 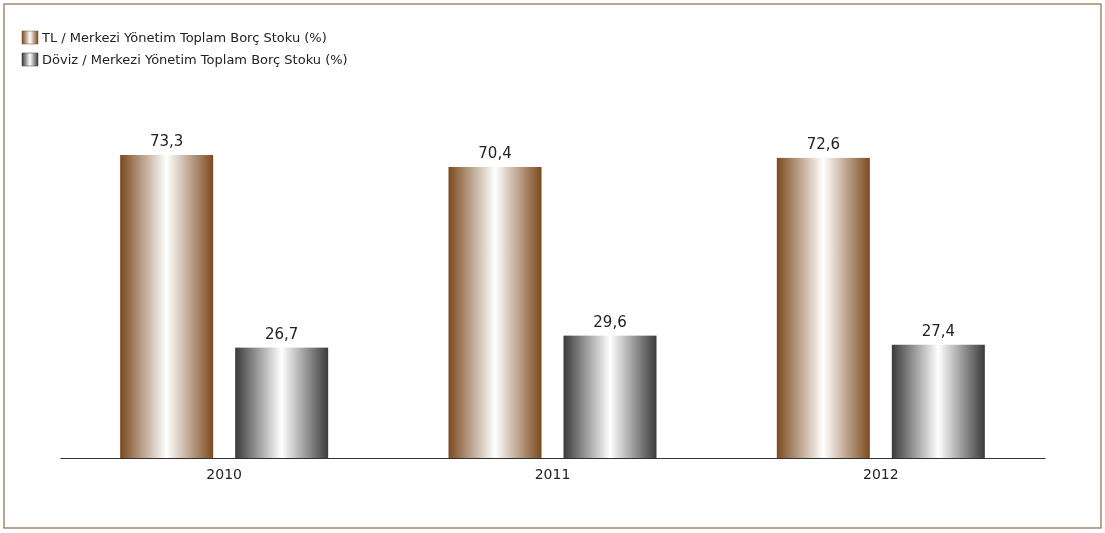 I want to click on x-tick-label: 2010, so click(x=224, y=474).